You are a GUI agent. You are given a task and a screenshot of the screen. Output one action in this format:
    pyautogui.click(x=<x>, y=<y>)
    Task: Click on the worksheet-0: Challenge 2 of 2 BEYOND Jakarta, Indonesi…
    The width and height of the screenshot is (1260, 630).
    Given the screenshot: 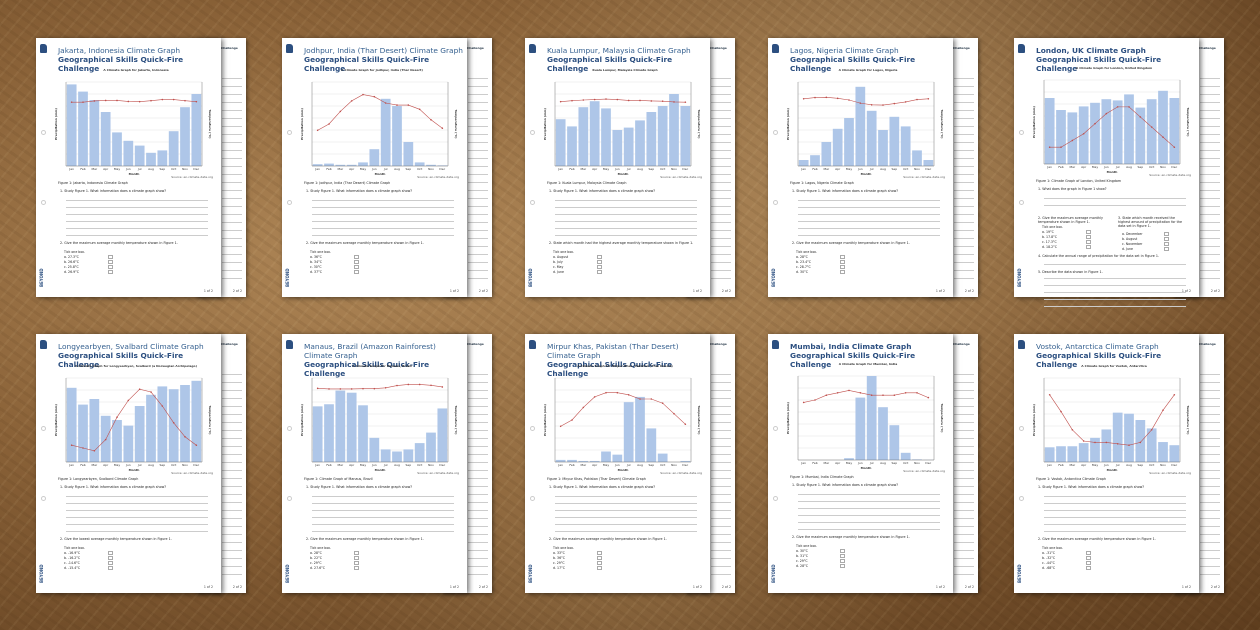 What is the action you would take?
    pyautogui.click(x=141, y=167)
    